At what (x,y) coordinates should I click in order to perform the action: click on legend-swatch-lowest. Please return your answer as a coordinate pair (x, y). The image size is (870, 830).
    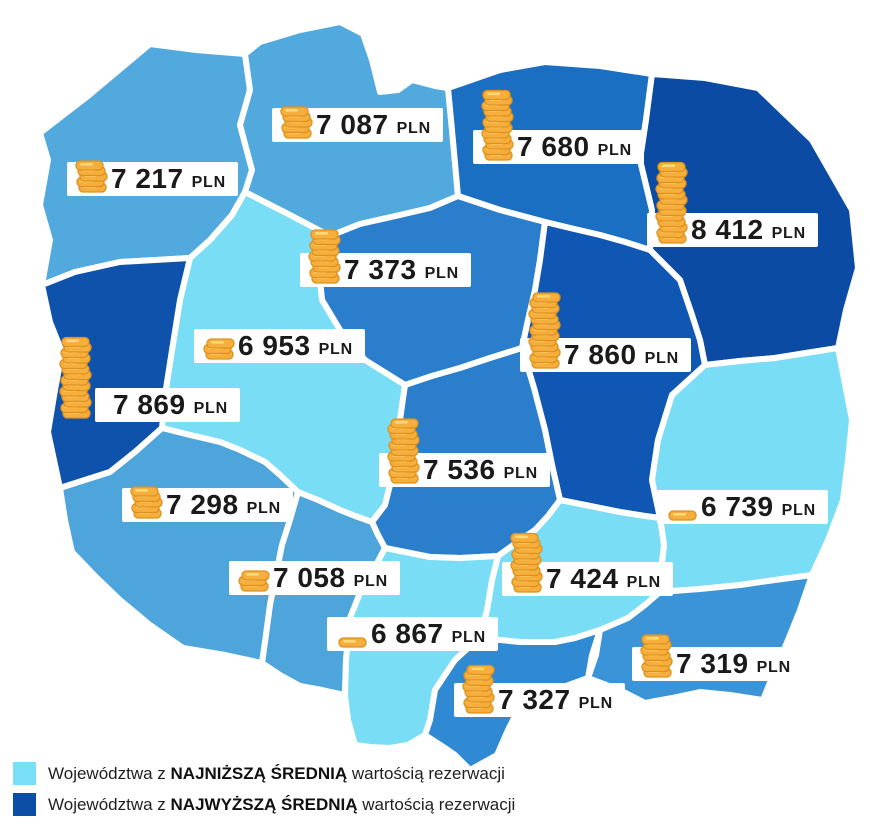
    Looking at the image, I should click on (24, 773).